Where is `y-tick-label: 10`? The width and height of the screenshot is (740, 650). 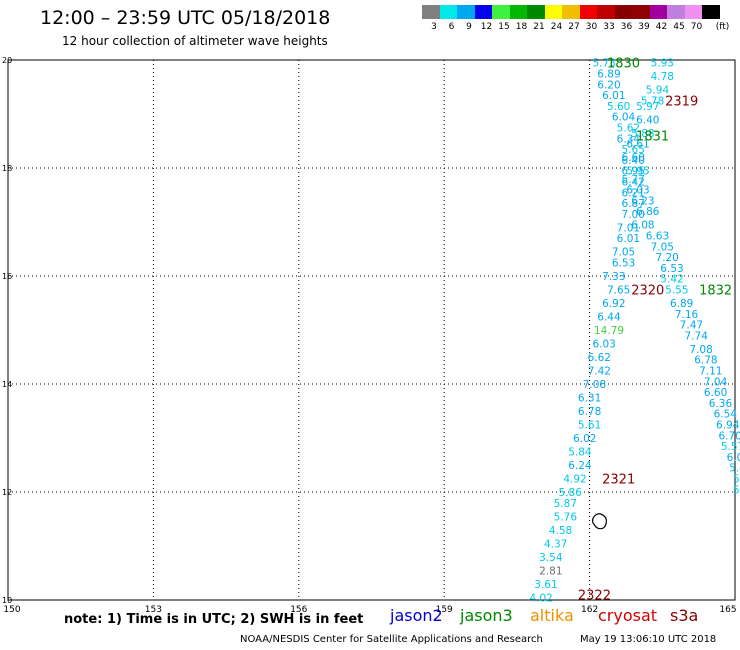
y-tick-label: 10 is located at coordinates (7, 600).